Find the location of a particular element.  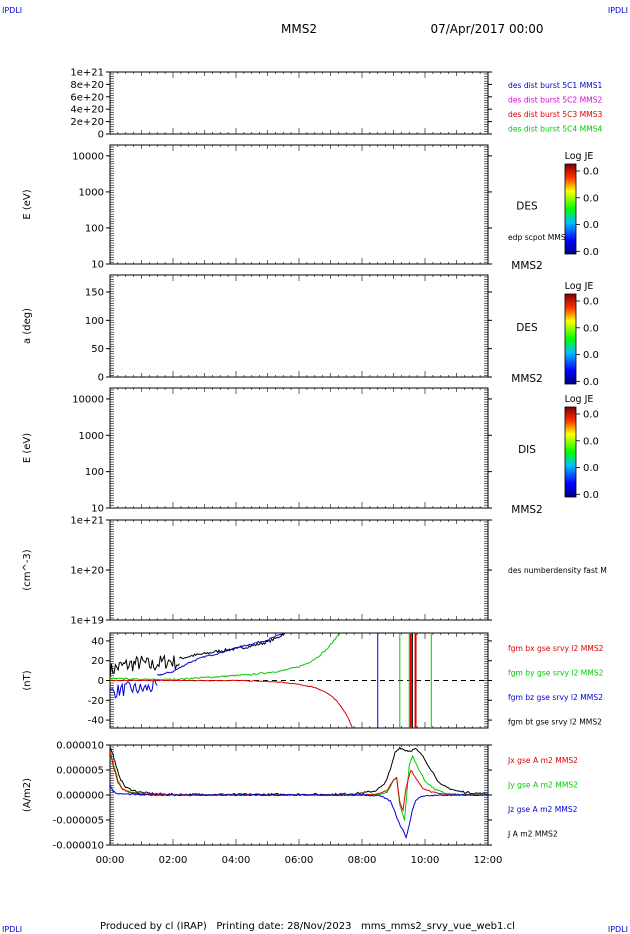

y-tick-label: 150 is located at coordinates (94, 293).